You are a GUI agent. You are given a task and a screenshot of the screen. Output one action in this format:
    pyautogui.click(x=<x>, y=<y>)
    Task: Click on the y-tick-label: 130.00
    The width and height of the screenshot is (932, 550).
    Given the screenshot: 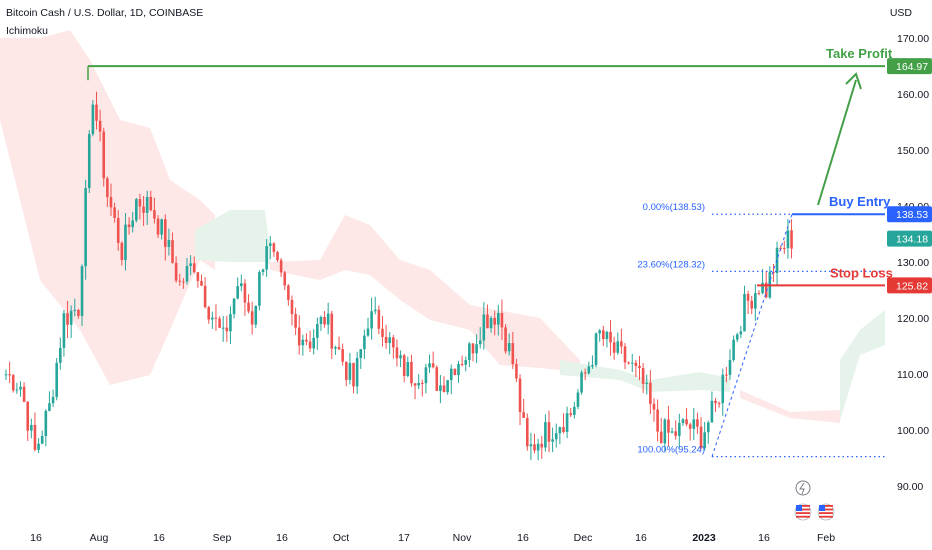 What is the action you would take?
    pyautogui.click(x=913, y=263)
    